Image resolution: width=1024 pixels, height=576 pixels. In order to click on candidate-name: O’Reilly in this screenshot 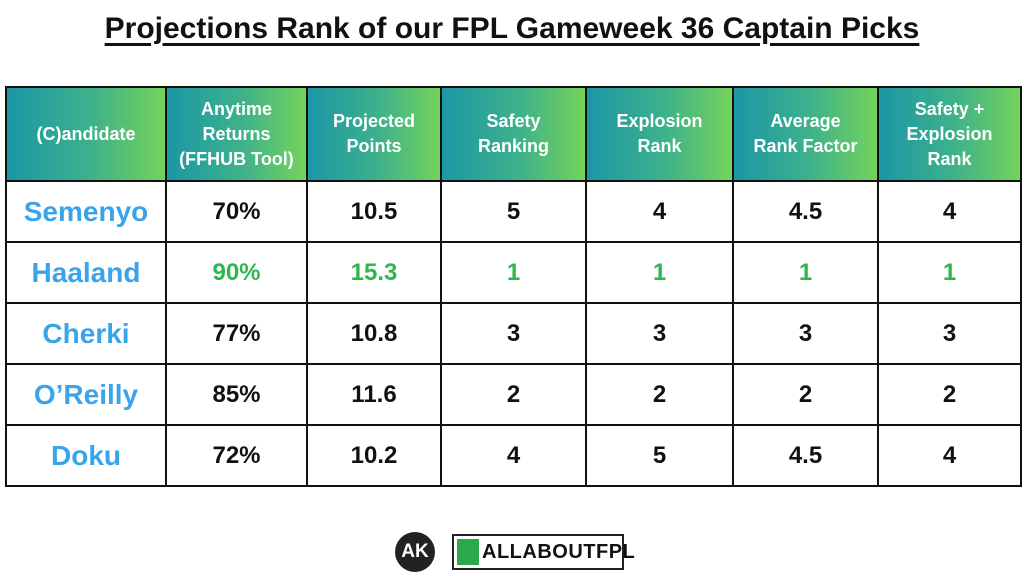, I will do `click(86, 394)`.